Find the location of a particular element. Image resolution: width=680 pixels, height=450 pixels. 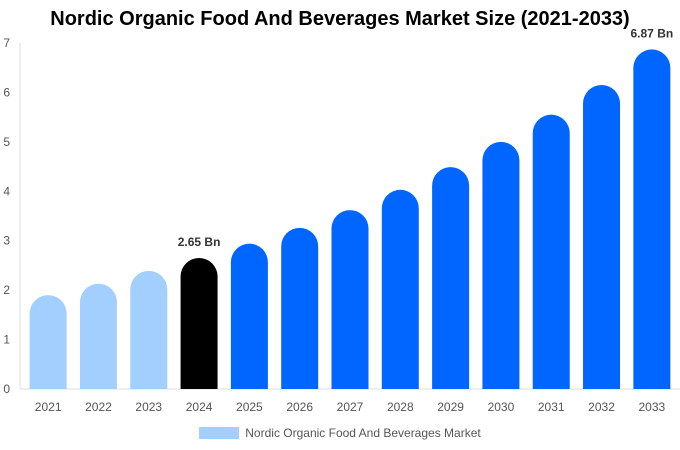

x-tick-label: 2028 is located at coordinates (400, 407).